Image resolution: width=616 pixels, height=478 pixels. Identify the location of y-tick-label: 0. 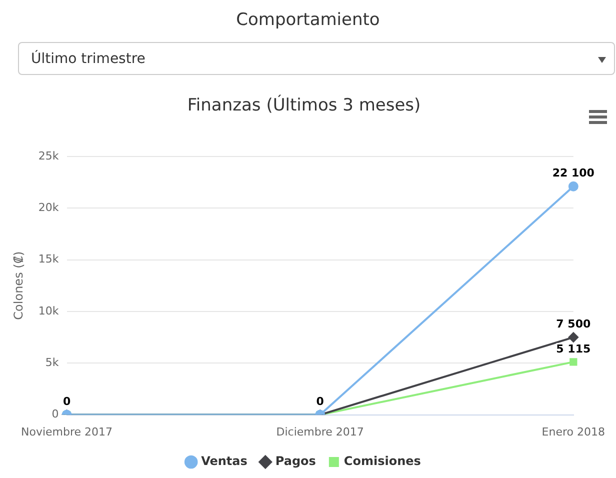
(55, 414).